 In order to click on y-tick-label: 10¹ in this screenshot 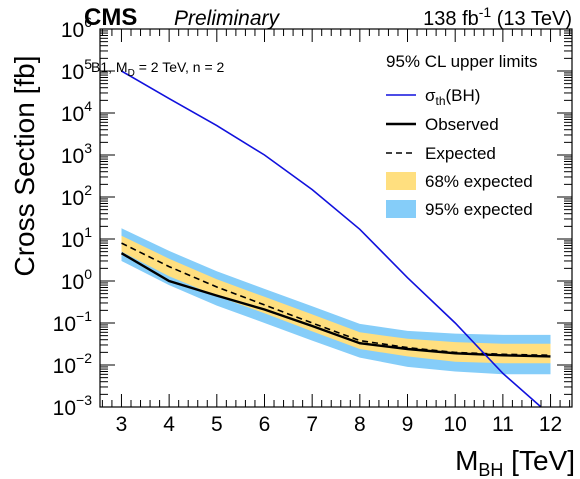, I will do `click(76, 238)`.